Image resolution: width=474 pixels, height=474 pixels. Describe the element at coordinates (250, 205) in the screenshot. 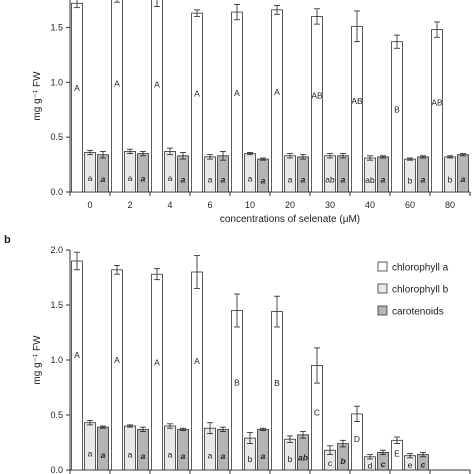

I see `x-tick-label: 10` at that location.